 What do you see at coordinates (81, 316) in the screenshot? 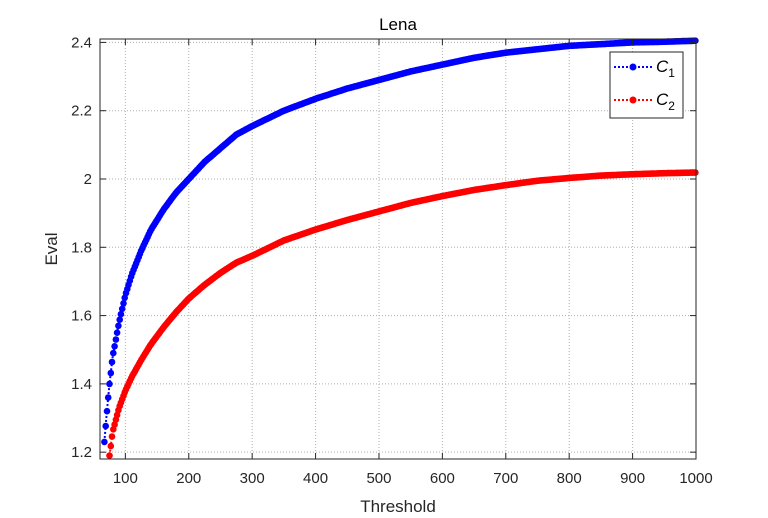
I see `y-tick-label: 1.6` at bounding box center [81, 316].